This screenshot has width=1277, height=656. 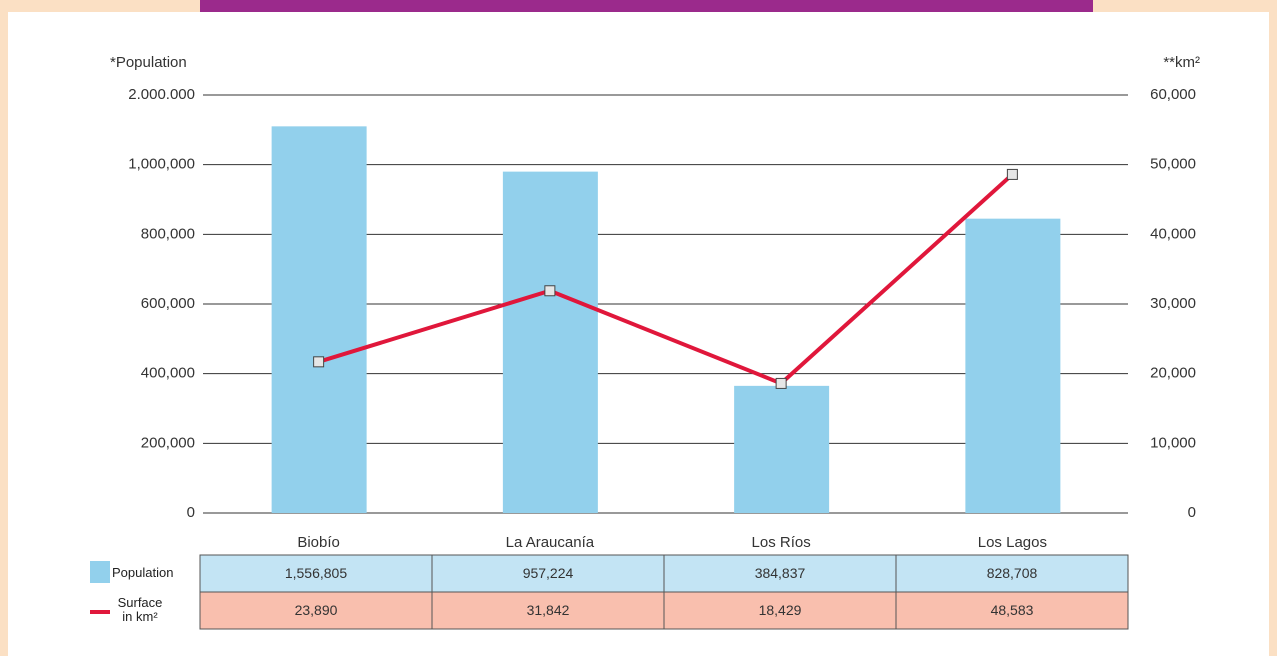 I want to click on legend-swatch, so click(x=100, y=572).